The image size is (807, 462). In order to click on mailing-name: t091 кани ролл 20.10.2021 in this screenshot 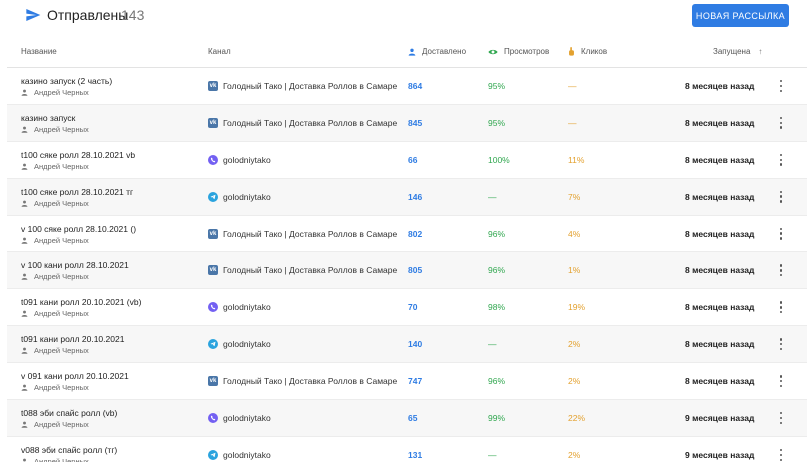, I will do `click(73, 339)`.